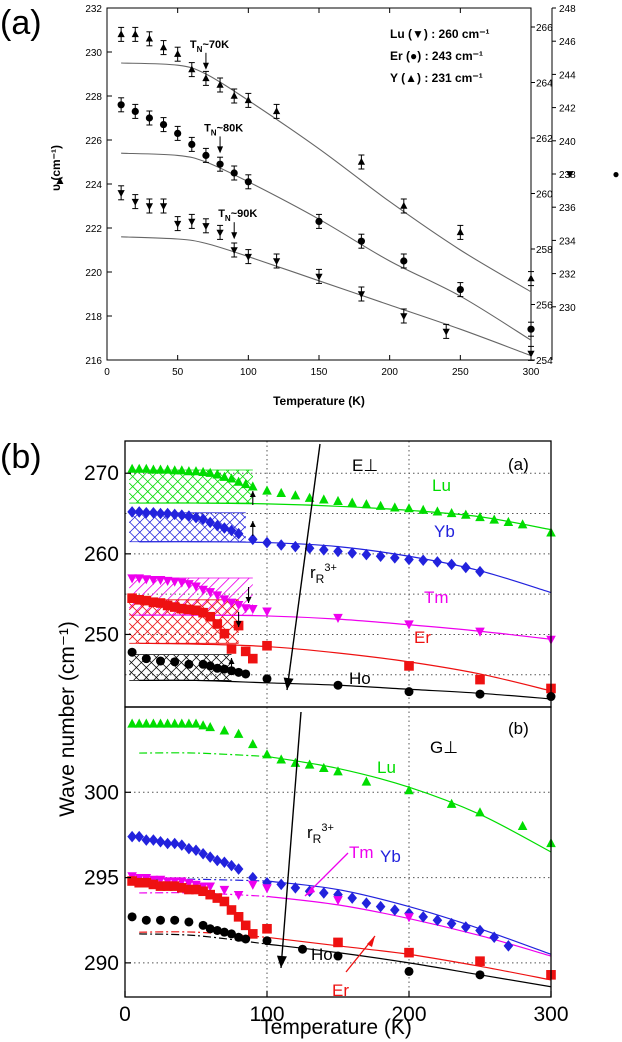  Describe the element at coordinates (436, 78) in the screenshot. I see `legend-entry-2: Y (▲) : 231 cm⁻¹` at that location.